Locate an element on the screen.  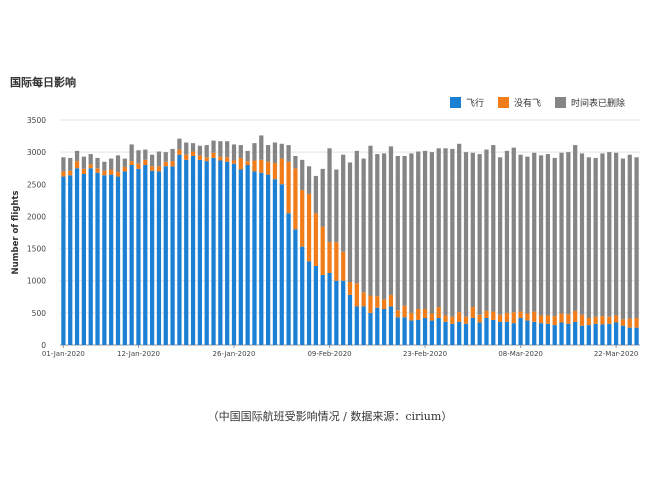
legend-swatch-flown is located at coordinates (455, 102).